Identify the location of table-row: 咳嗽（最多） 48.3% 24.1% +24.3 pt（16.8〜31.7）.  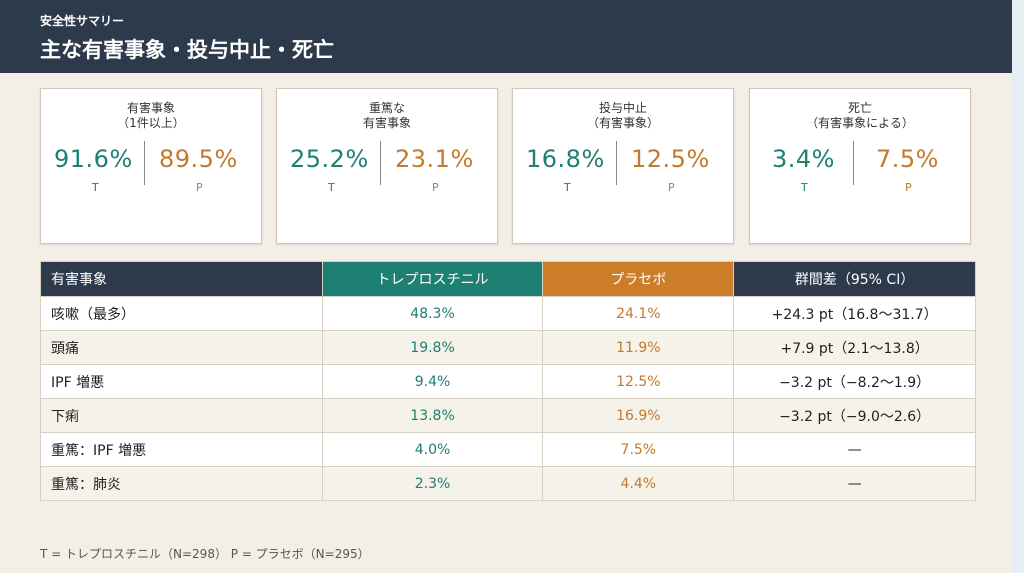
(508, 313).